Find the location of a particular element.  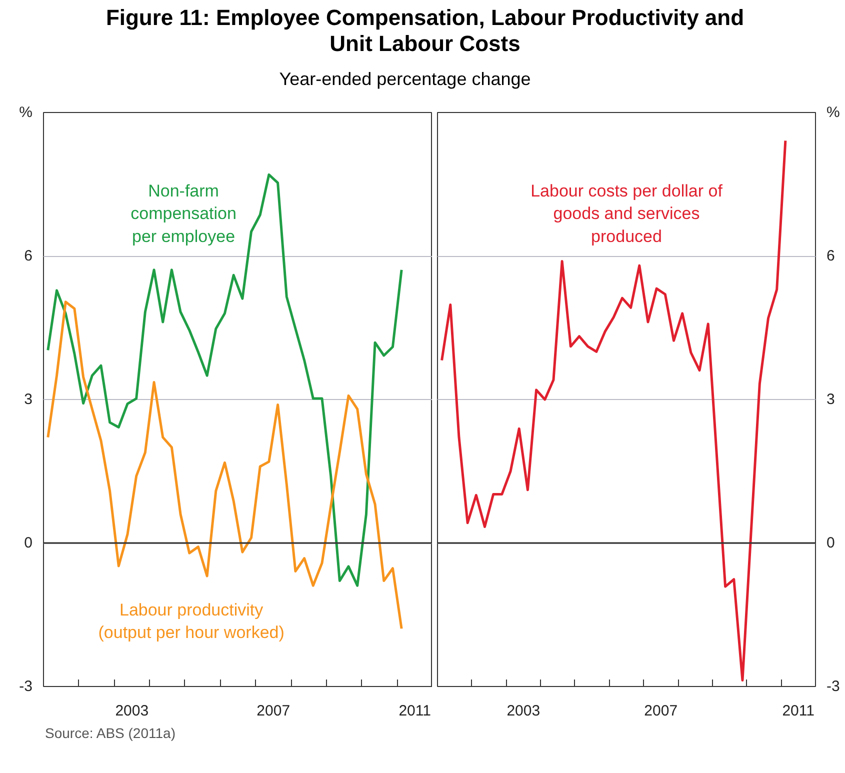

source-note: Source: ABS (2011a) is located at coordinates (110, 733).